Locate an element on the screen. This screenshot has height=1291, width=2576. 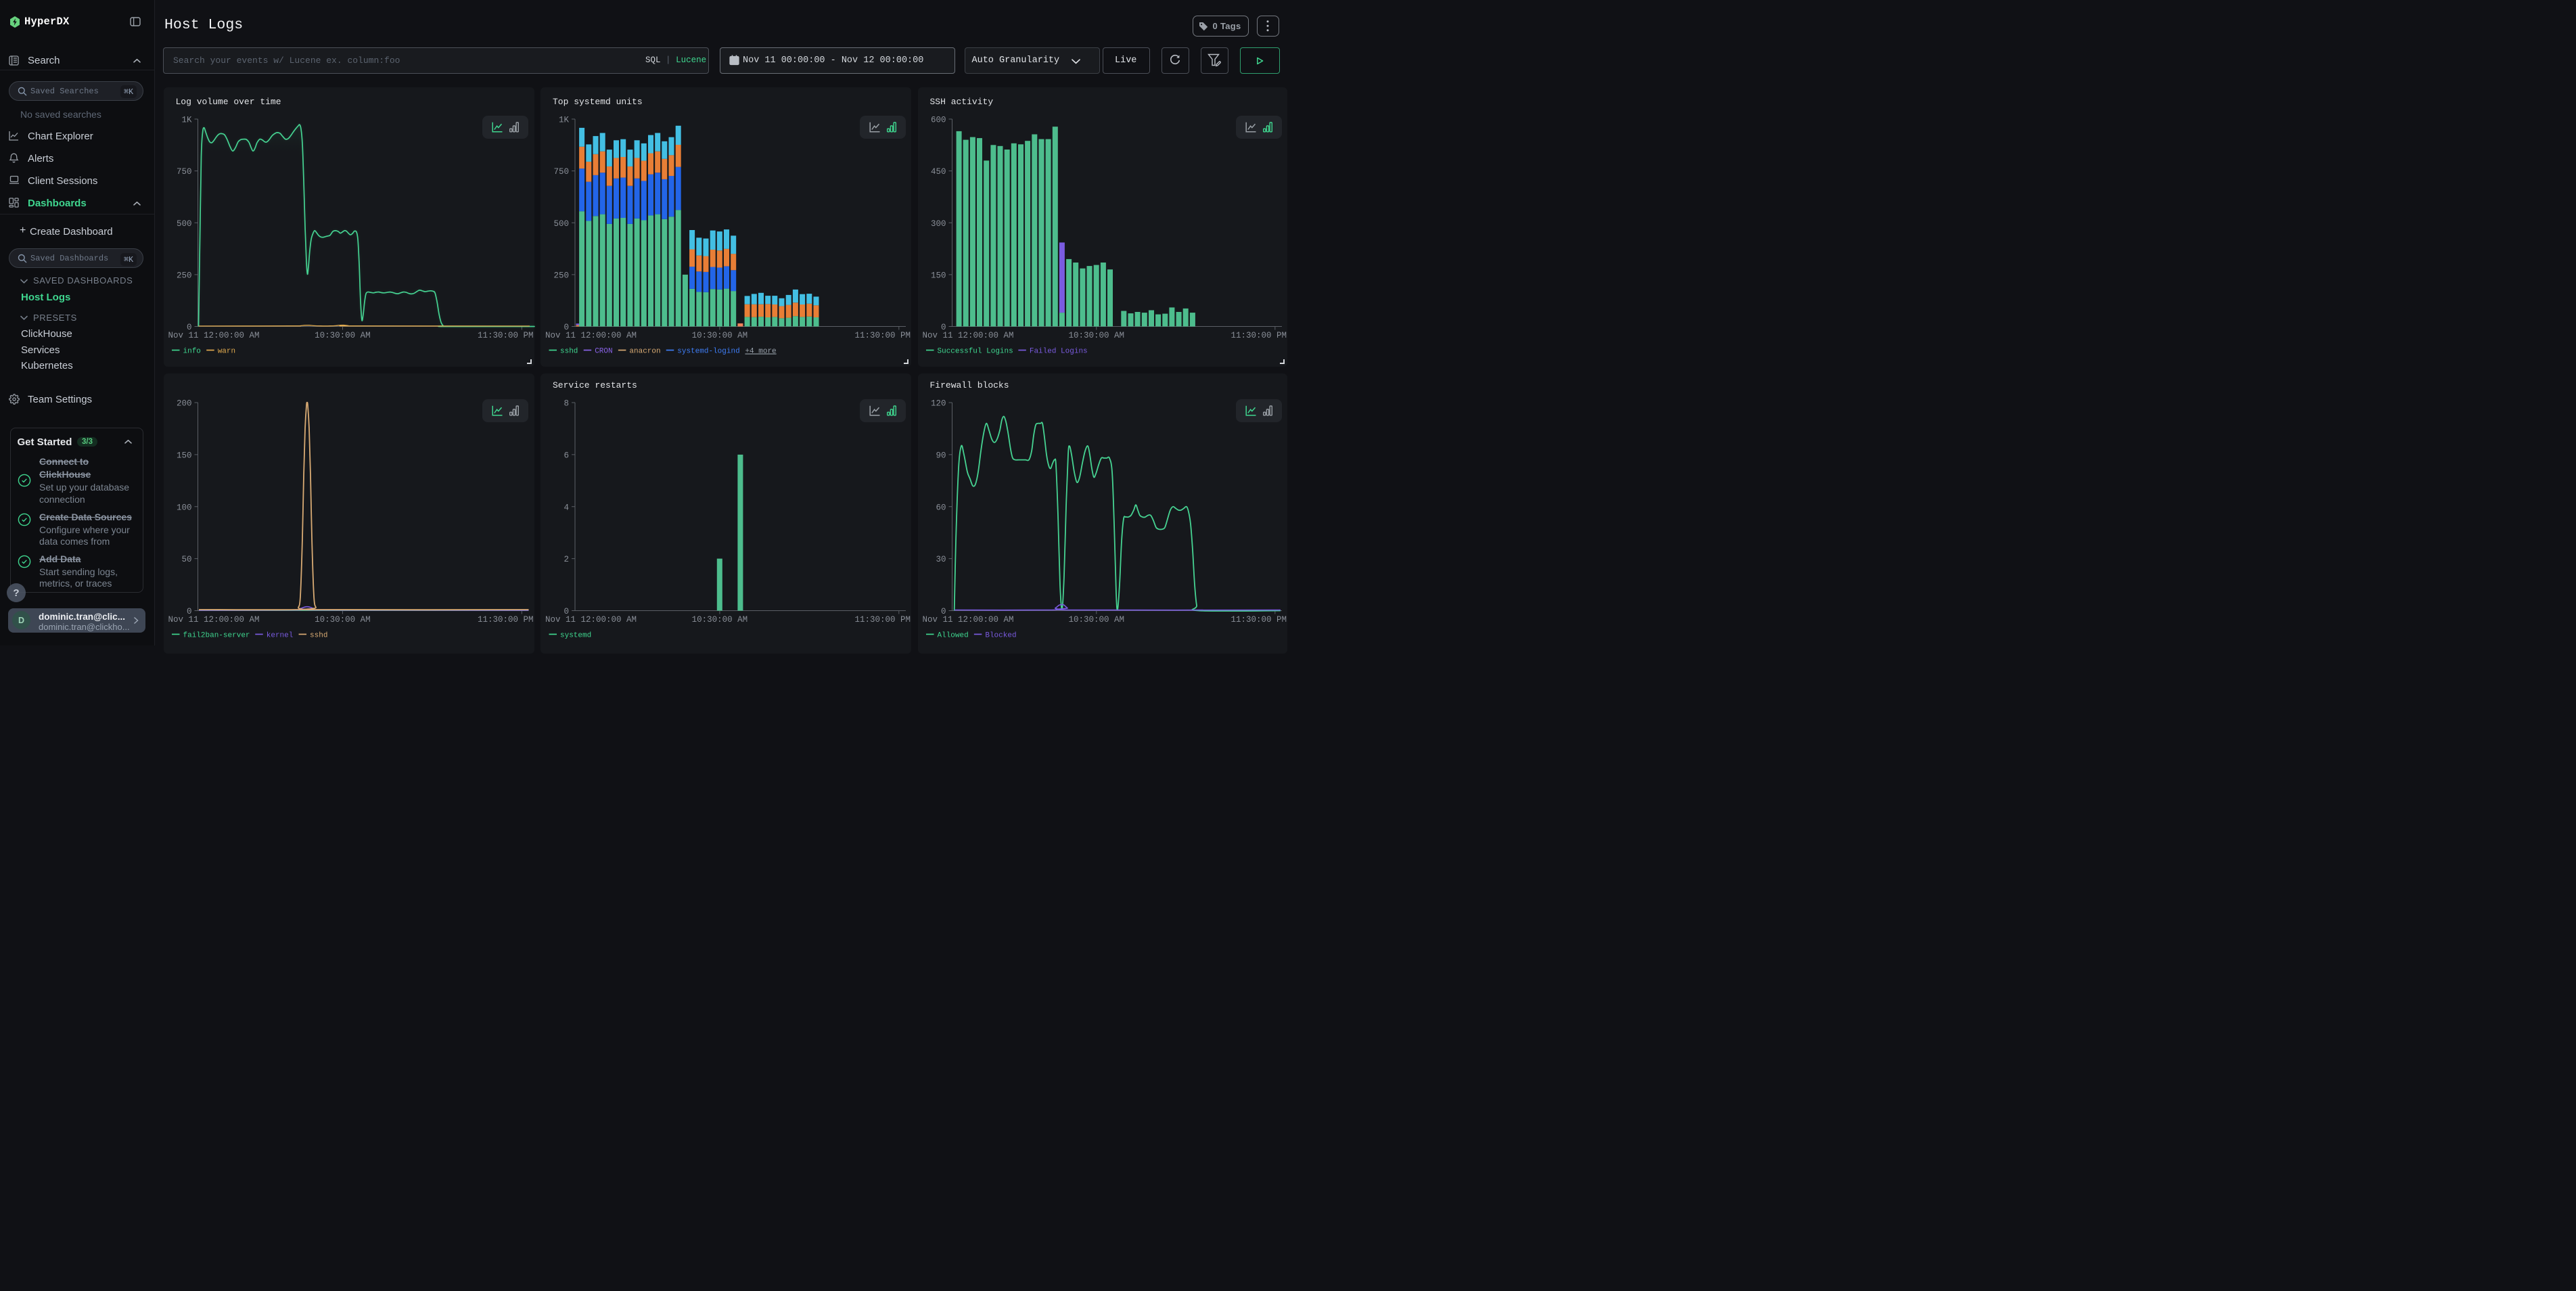
svg-text: 30 is located at coordinates (941, 559).